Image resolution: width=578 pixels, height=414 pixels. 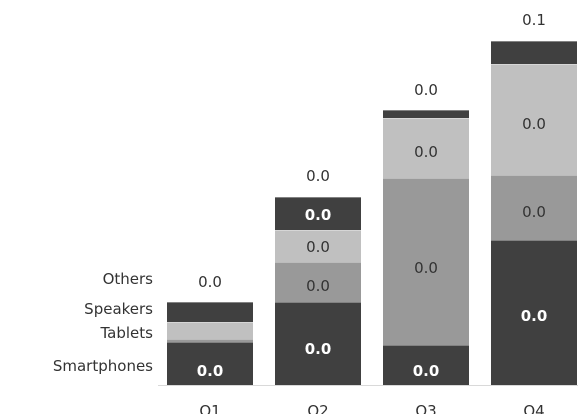 I want to click on data-label-tablets-q4: 0.0, so click(x=534, y=212).